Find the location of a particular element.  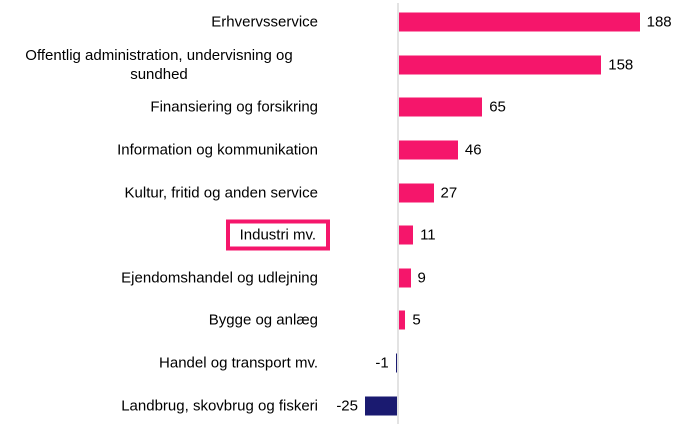

chart-row: Erhvervsservice 188 is located at coordinates (350, 22).